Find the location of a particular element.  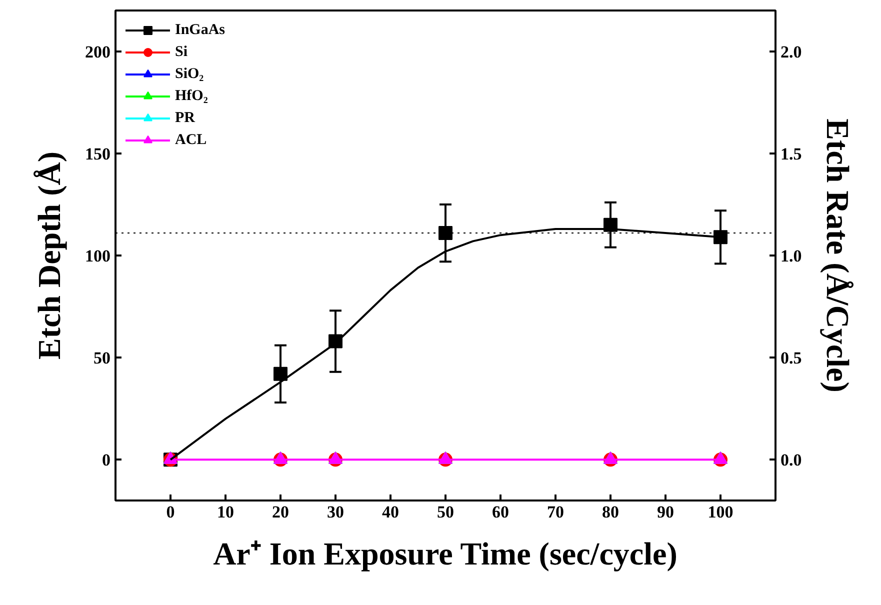

y2-tick-label: 0.0 is located at coordinates (791, 460).